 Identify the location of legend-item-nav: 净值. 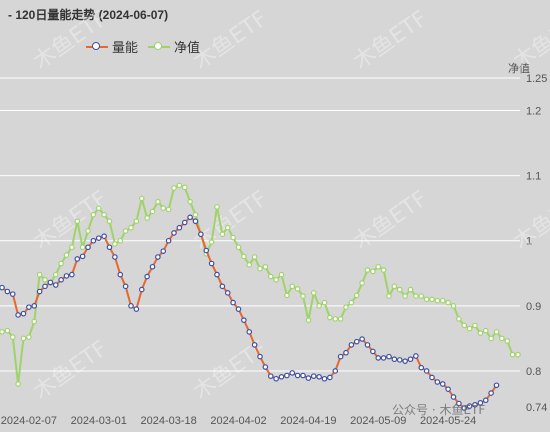
(174, 46).